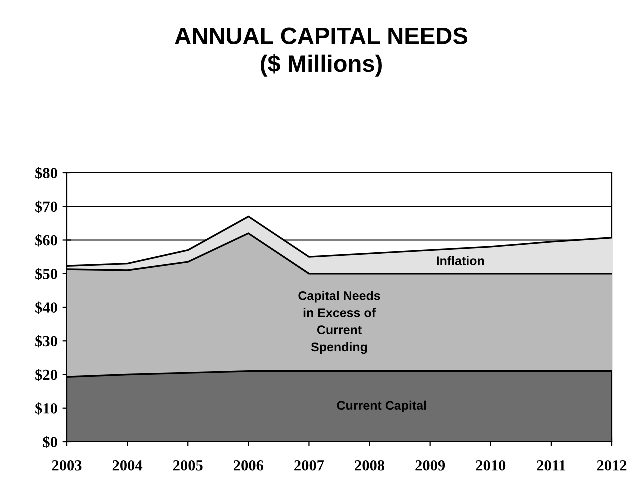 The image size is (643, 480). Describe the element at coordinates (47, 308) in the screenshot. I see `y-tick-label: $40` at that location.